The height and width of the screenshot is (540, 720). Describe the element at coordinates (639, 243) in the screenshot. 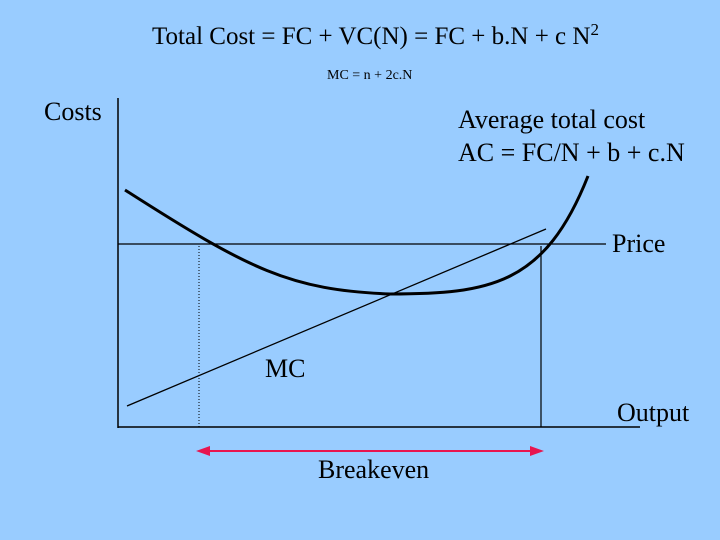

I see `price-label: Price` at that location.